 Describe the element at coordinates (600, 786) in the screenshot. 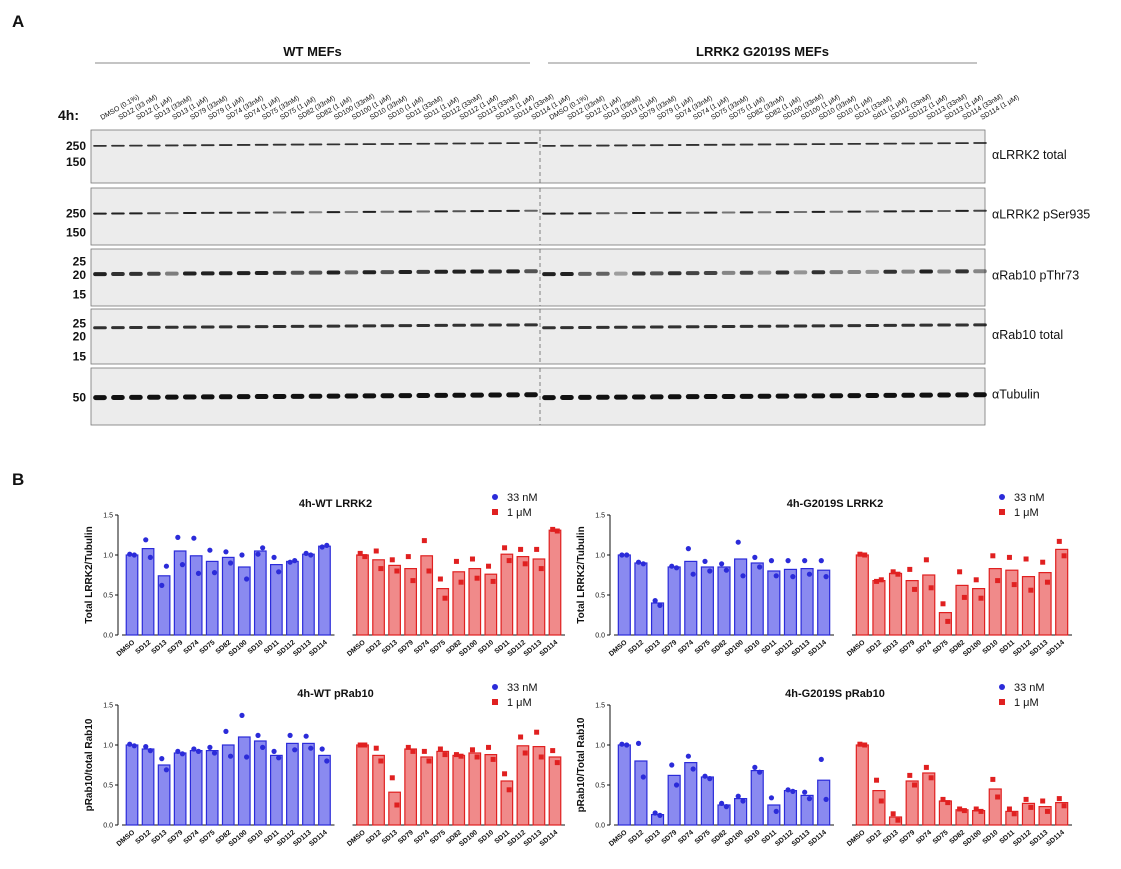

I see `y-tick-label: 0.5` at that location.